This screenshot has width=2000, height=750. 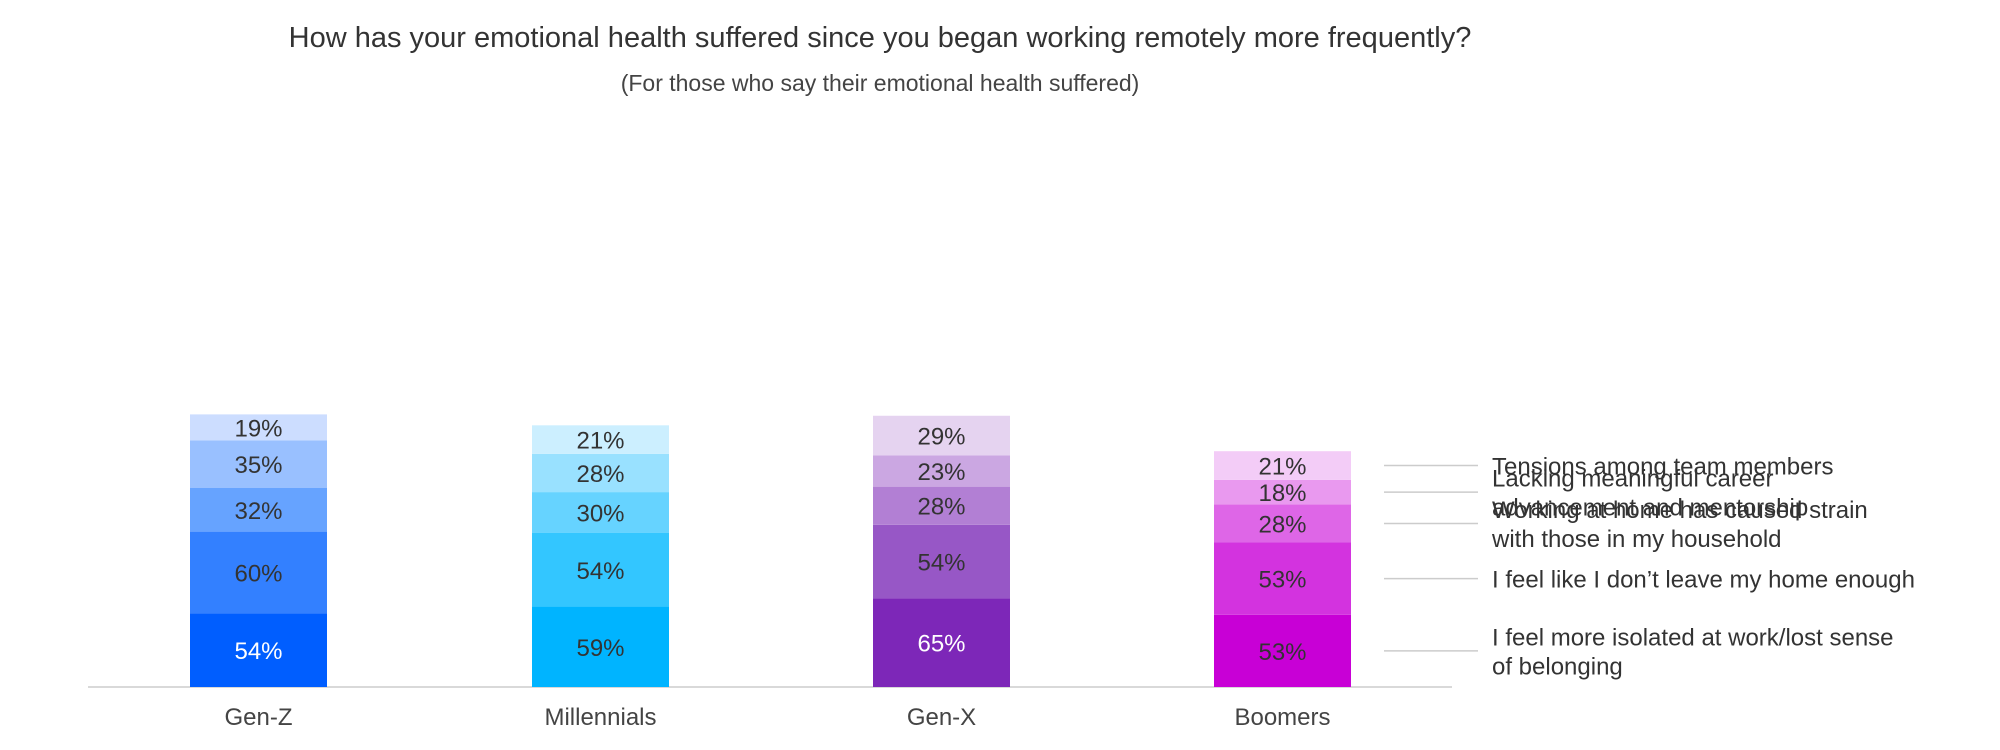 What do you see at coordinates (1557, 666) in the screenshot?
I see `legend-label: of belonging` at bounding box center [1557, 666].